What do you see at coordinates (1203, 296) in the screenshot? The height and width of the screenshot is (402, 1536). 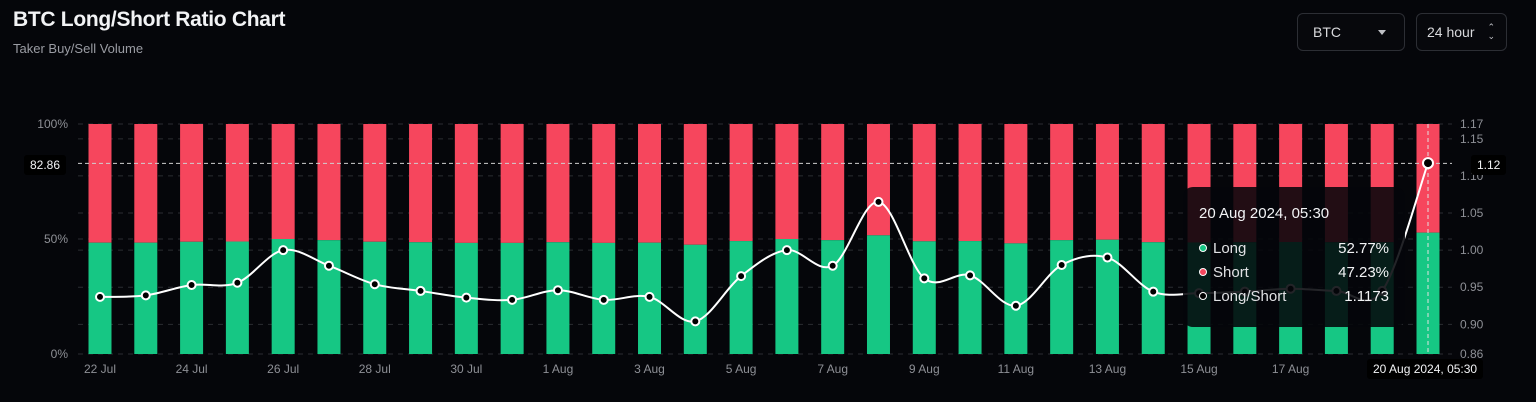 I see `ratio-dot-icon` at bounding box center [1203, 296].